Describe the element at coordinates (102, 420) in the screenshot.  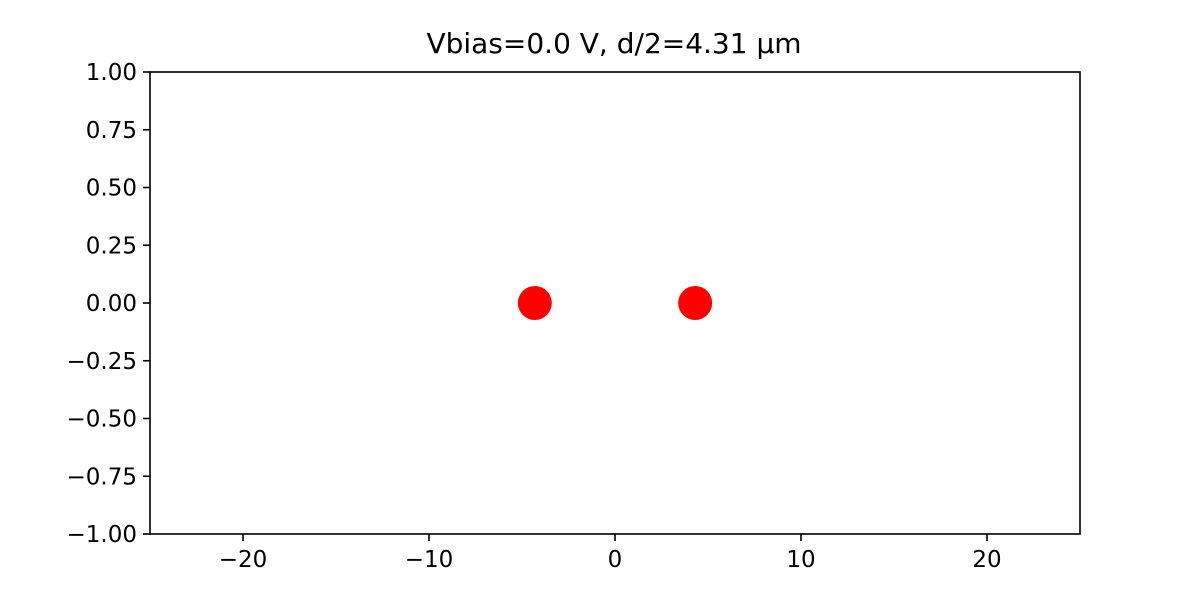
I see `y-tick-label: −0.50` at that location.